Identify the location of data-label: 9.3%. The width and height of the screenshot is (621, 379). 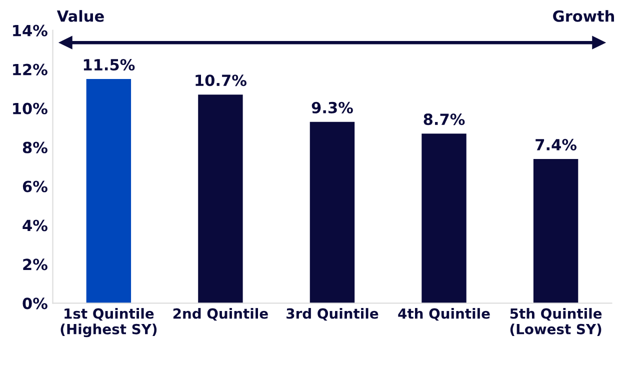
(332, 108).